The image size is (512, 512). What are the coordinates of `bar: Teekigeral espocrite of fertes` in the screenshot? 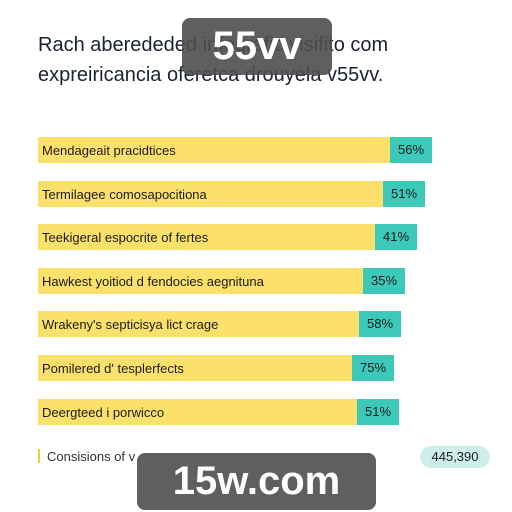 It's located at (206, 237).